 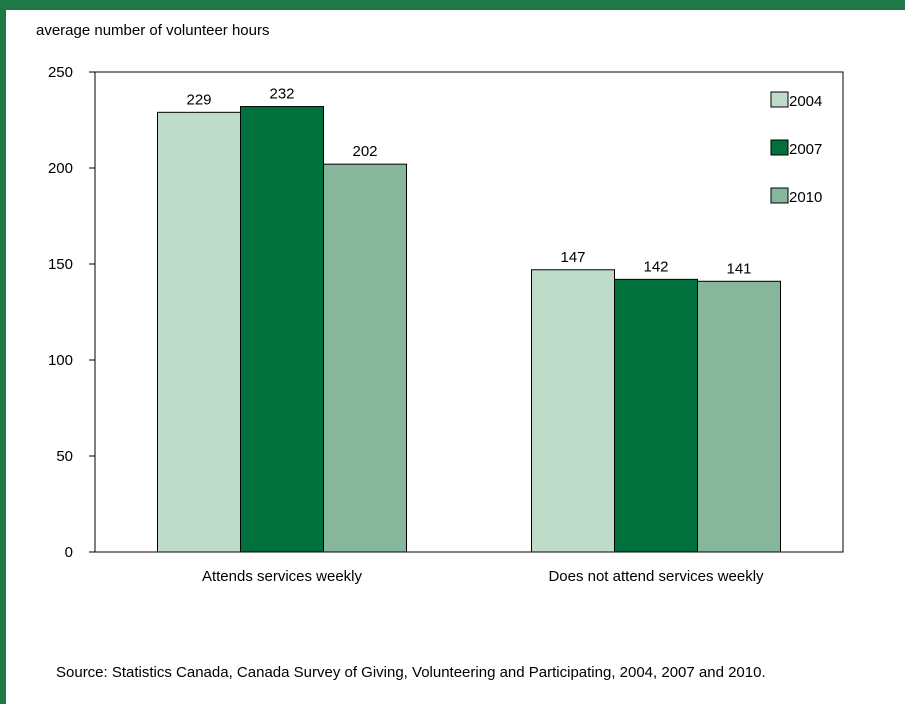 I want to click on bar-value-label: 202, so click(x=364, y=151).